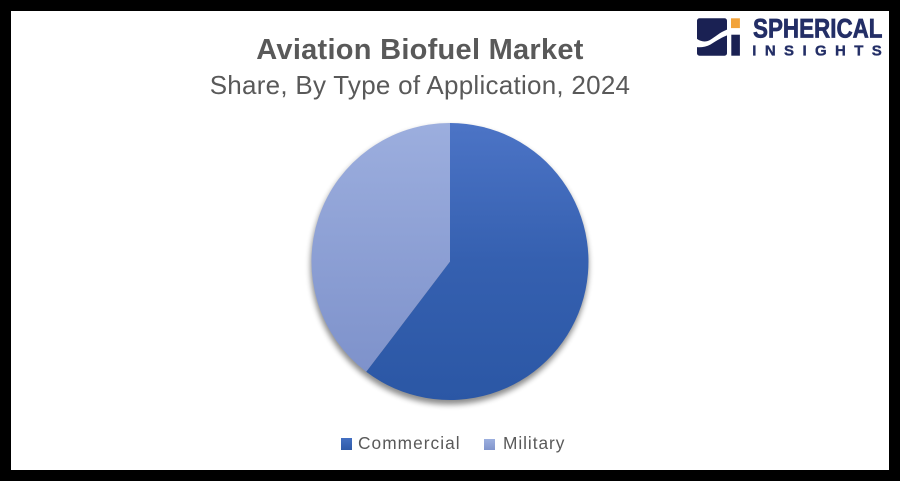 The width and height of the screenshot is (900, 481). Describe the element at coordinates (818, 29) in the screenshot. I see `svg-text: SPHERICAL` at that location.